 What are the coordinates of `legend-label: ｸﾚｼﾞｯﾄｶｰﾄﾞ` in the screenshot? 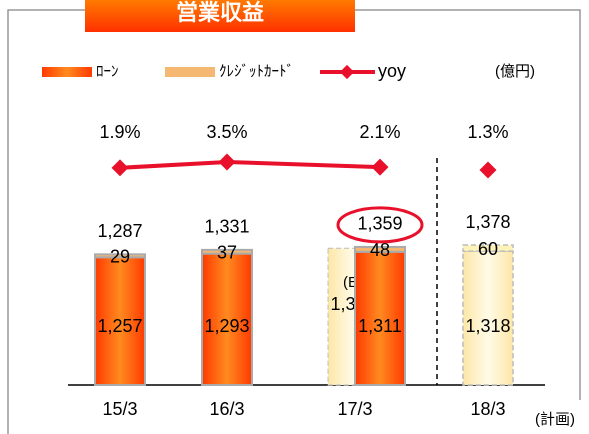 It's located at (256, 71).